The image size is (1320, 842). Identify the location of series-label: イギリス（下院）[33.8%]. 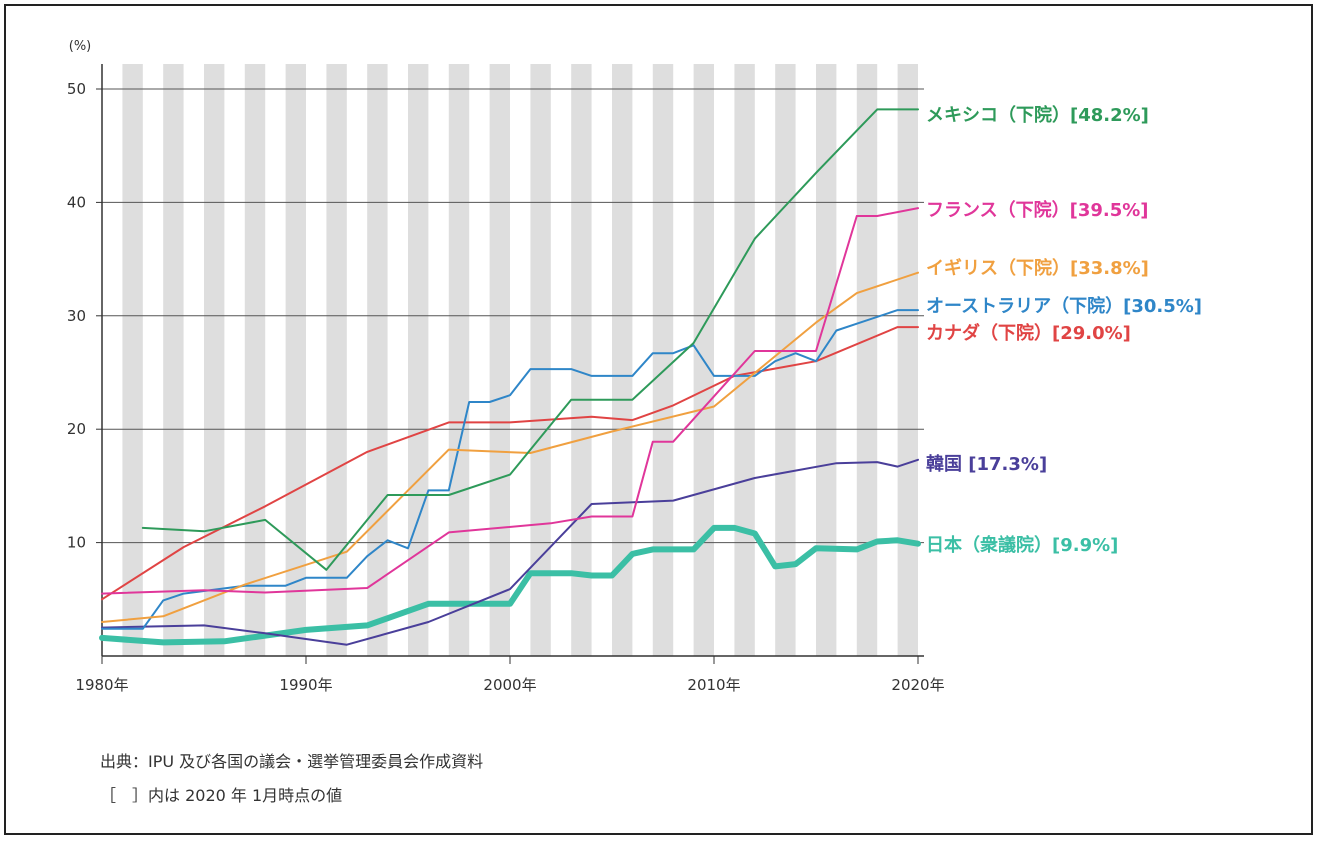
(1037, 268).